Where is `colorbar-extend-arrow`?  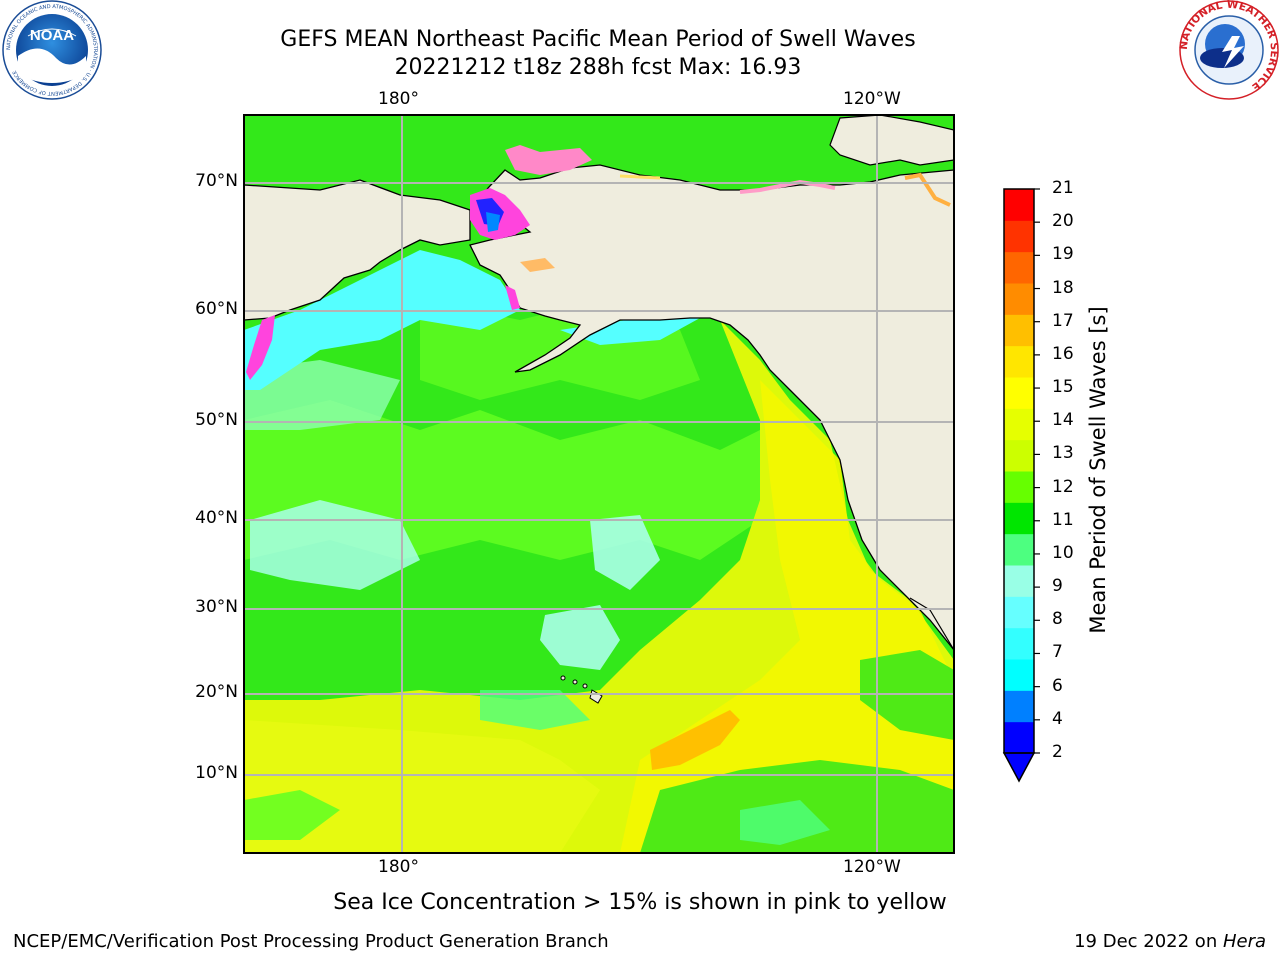
colorbar-extend-arrow is located at coordinates (1019, 767).